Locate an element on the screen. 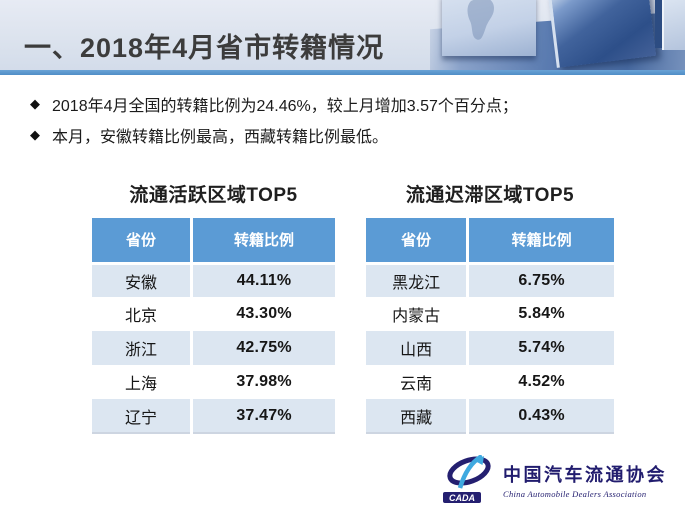 Image resolution: width=685 pixels, height=513 pixels. table-row: 上海 37.98% is located at coordinates (213, 382).